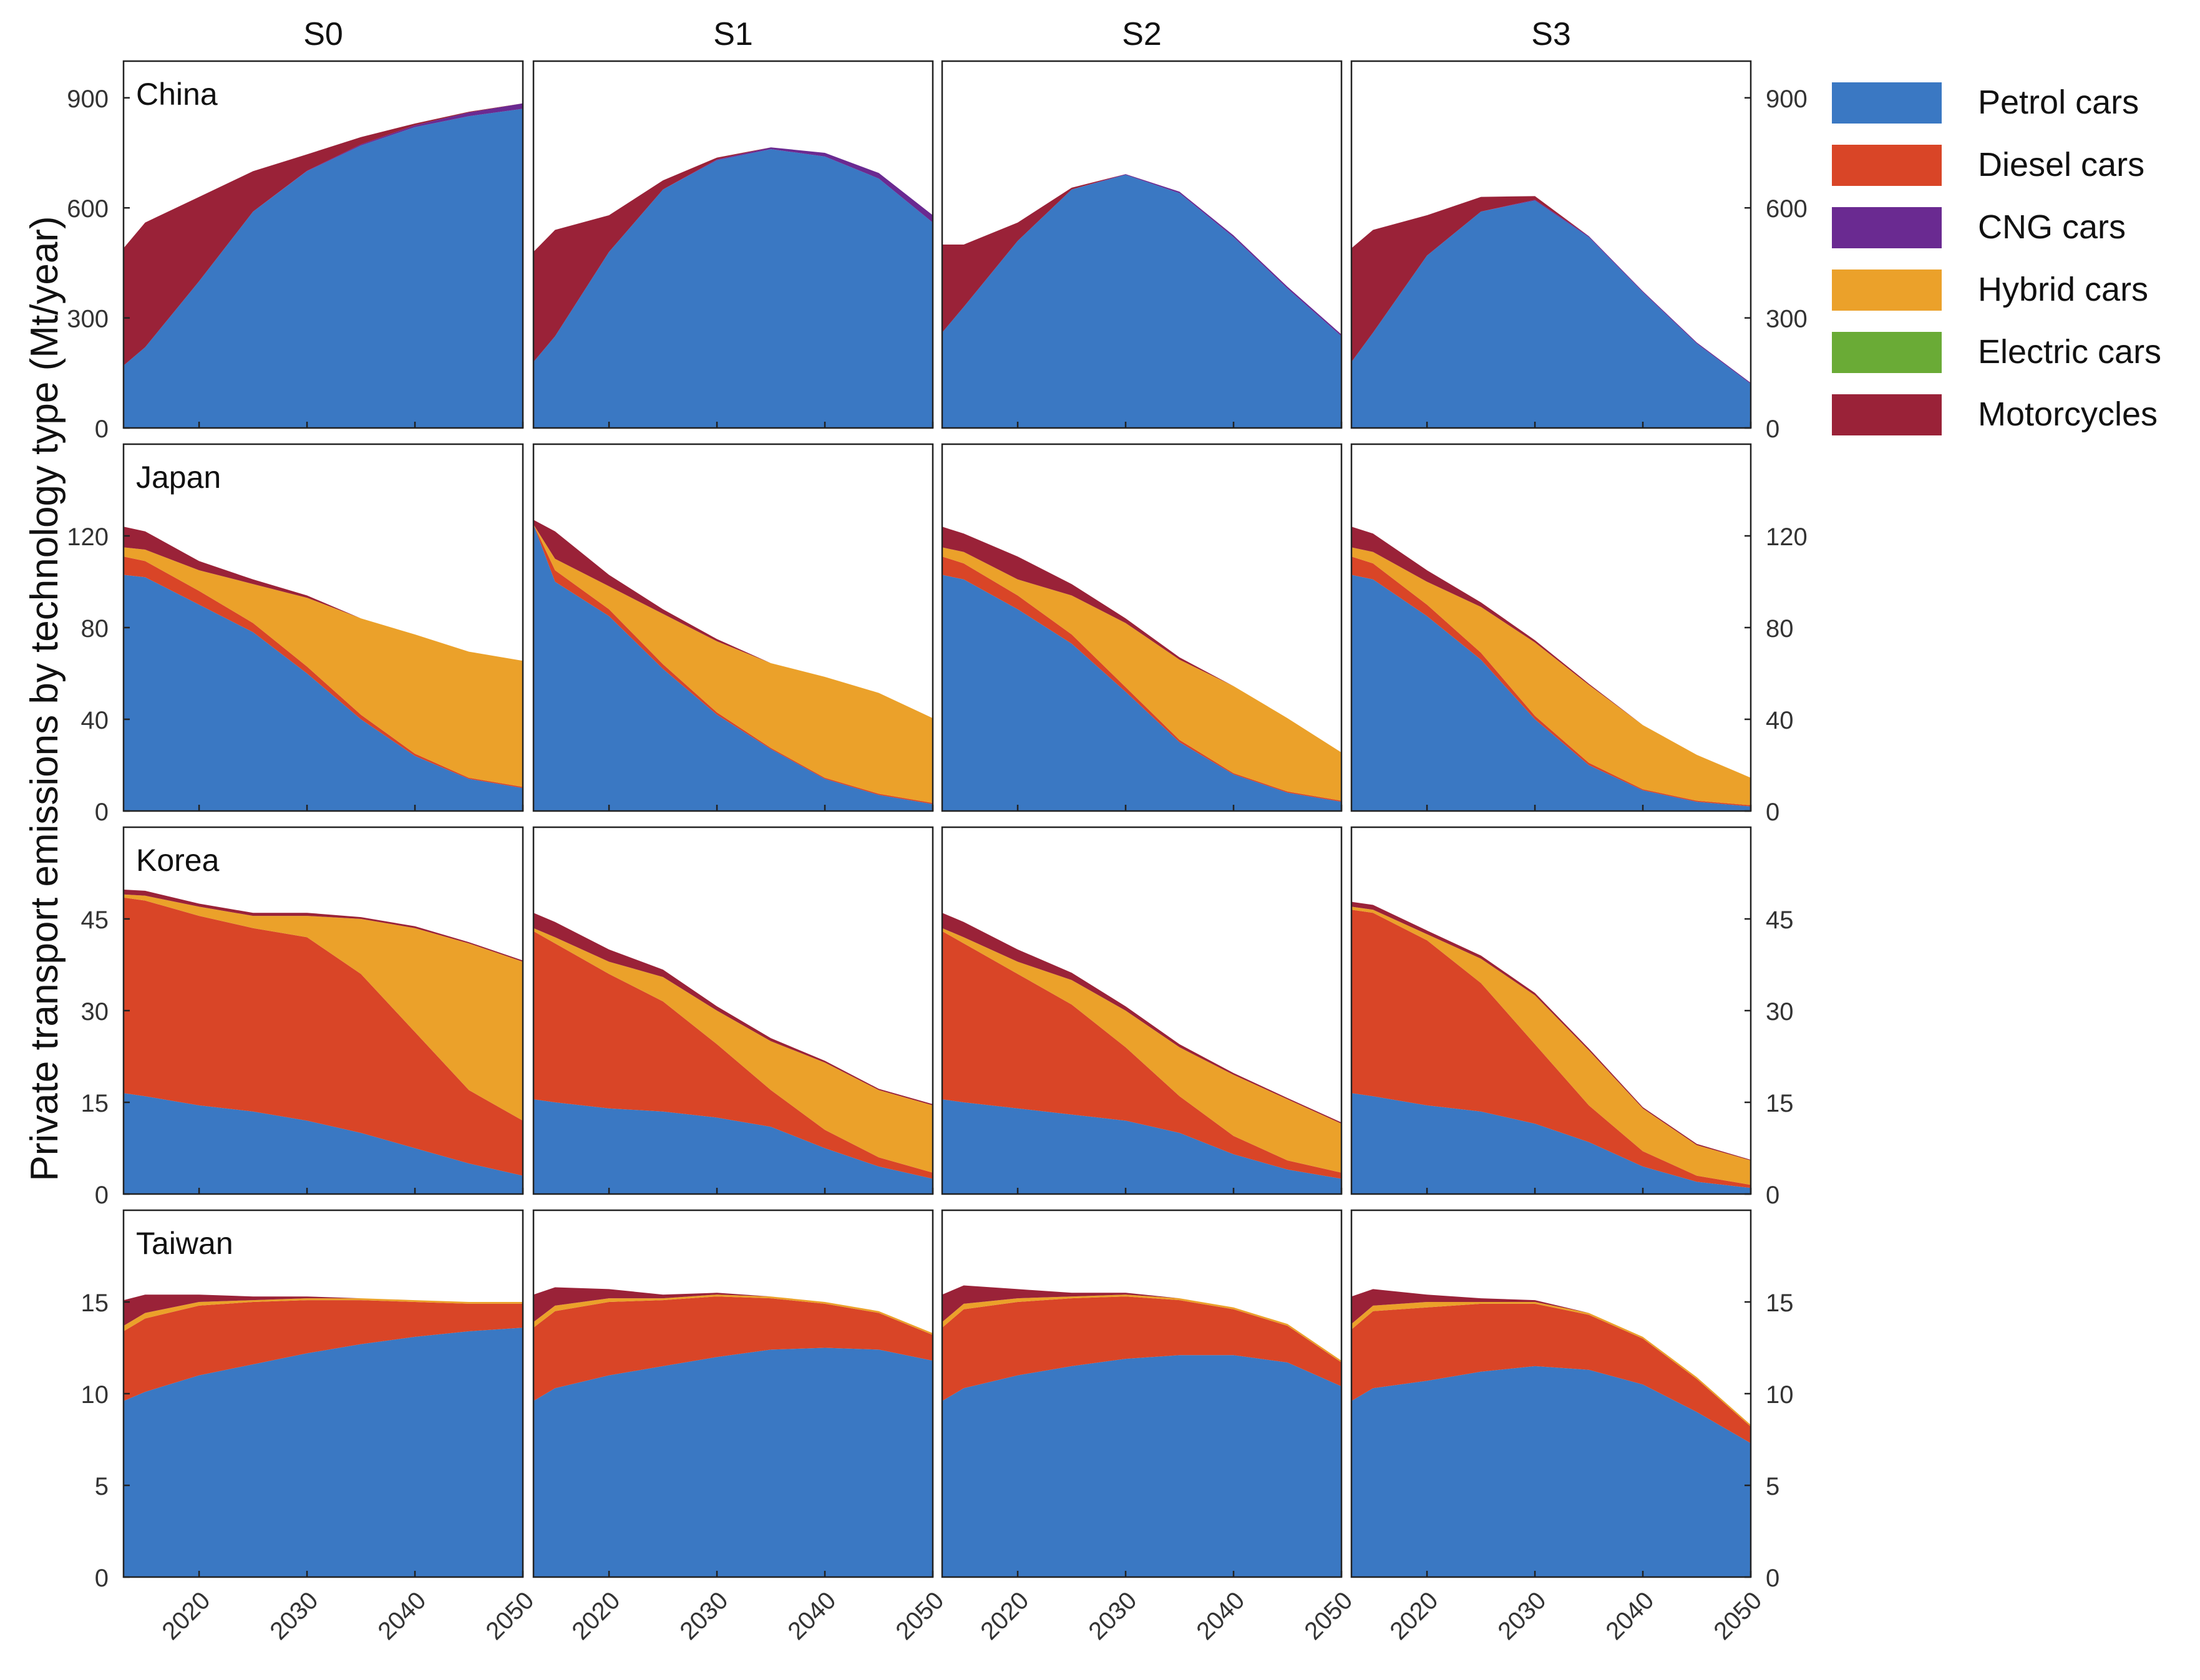 This screenshot has width=2200, height=1680. I want to click on x-tick-label-s1-2050: 2050, so click(919, 1616).